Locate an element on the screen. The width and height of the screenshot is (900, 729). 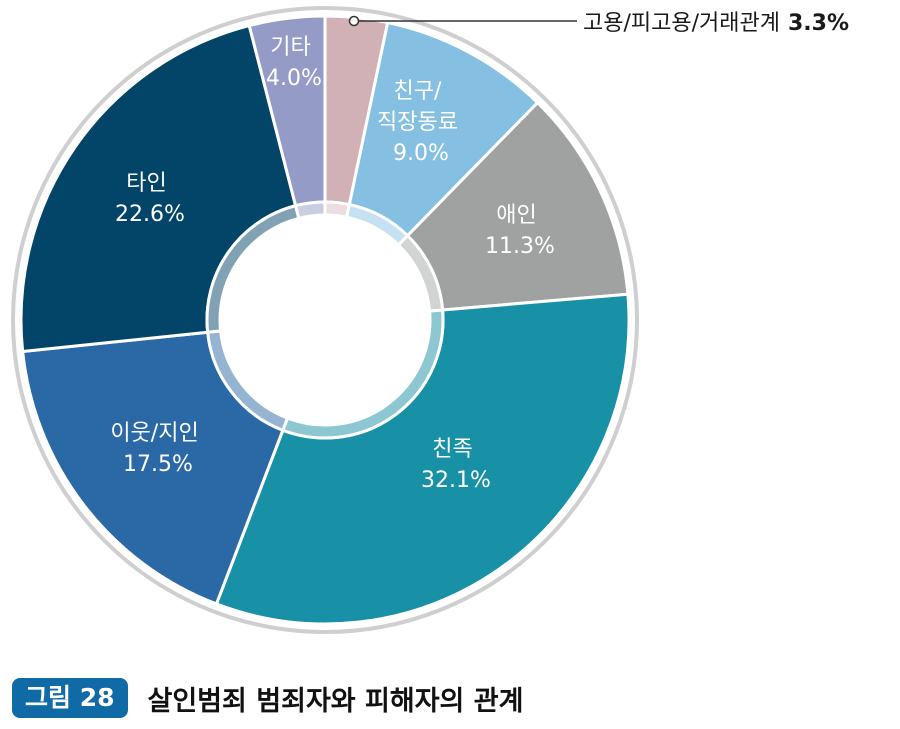
slice-label-stranger: 타인 22.6% is located at coordinates (150, 199).